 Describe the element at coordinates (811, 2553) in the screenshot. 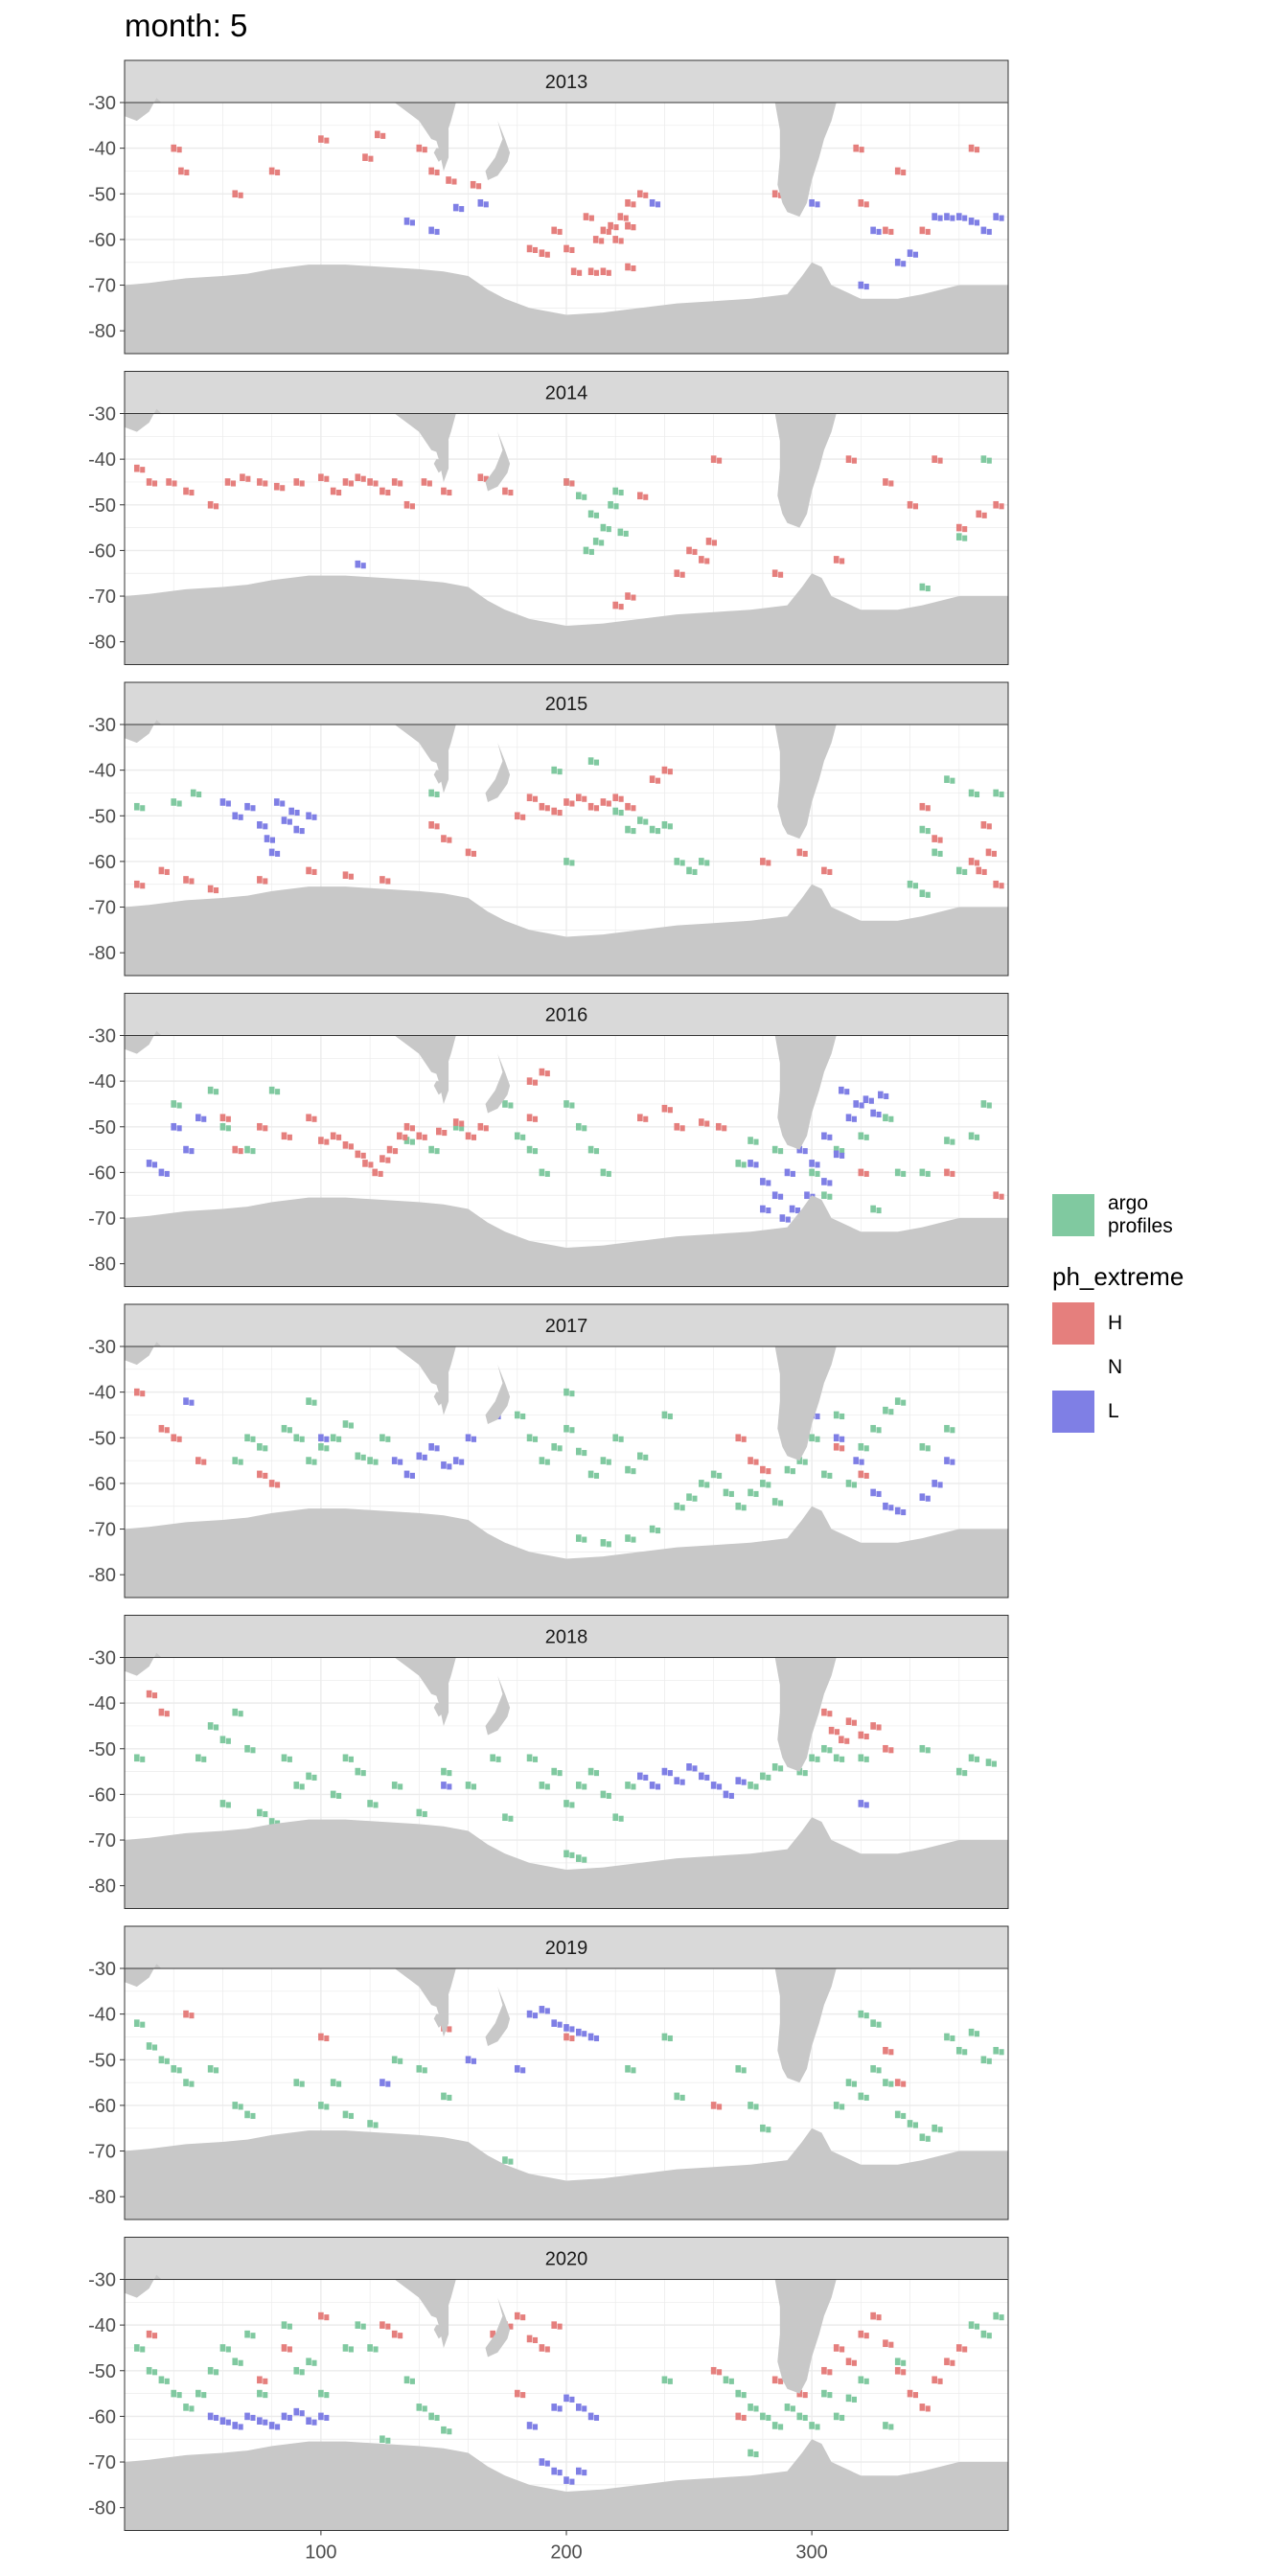

I see `x-tick-label: 300` at that location.